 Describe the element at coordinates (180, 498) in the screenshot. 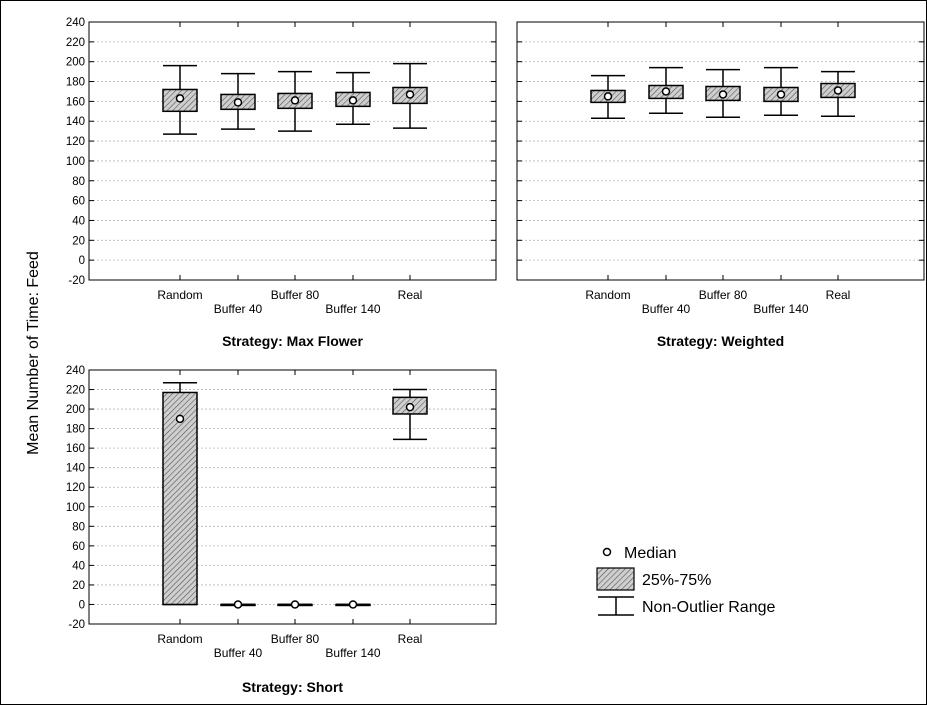

I see `box-iqr` at that location.